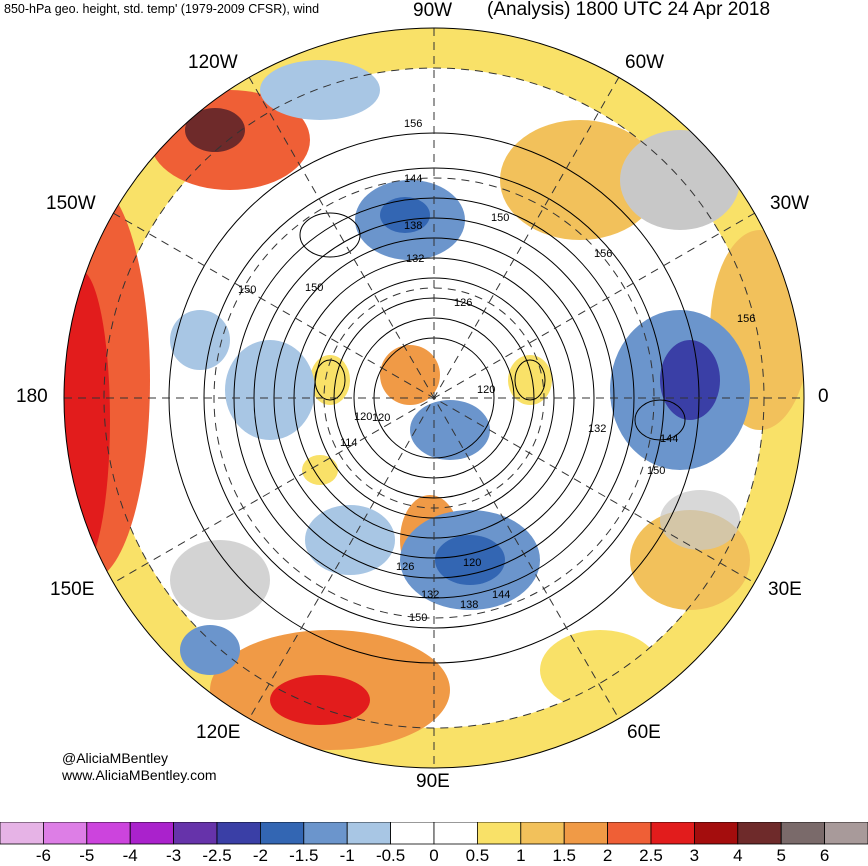  What do you see at coordinates (304, 855) in the screenshot?
I see `colorbar-tick-label: -1.5` at bounding box center [304, 855].